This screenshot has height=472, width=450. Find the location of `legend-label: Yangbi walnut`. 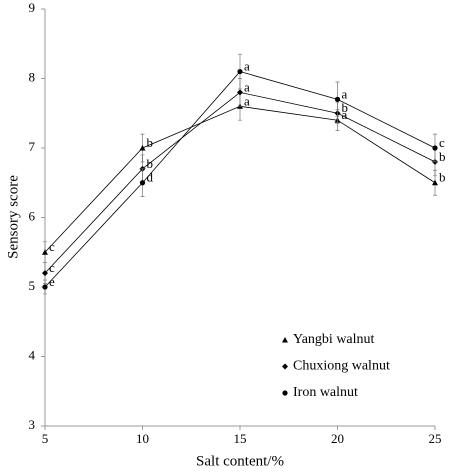

legend-label: Yangbi walnut is located at coordinates (334, 339).